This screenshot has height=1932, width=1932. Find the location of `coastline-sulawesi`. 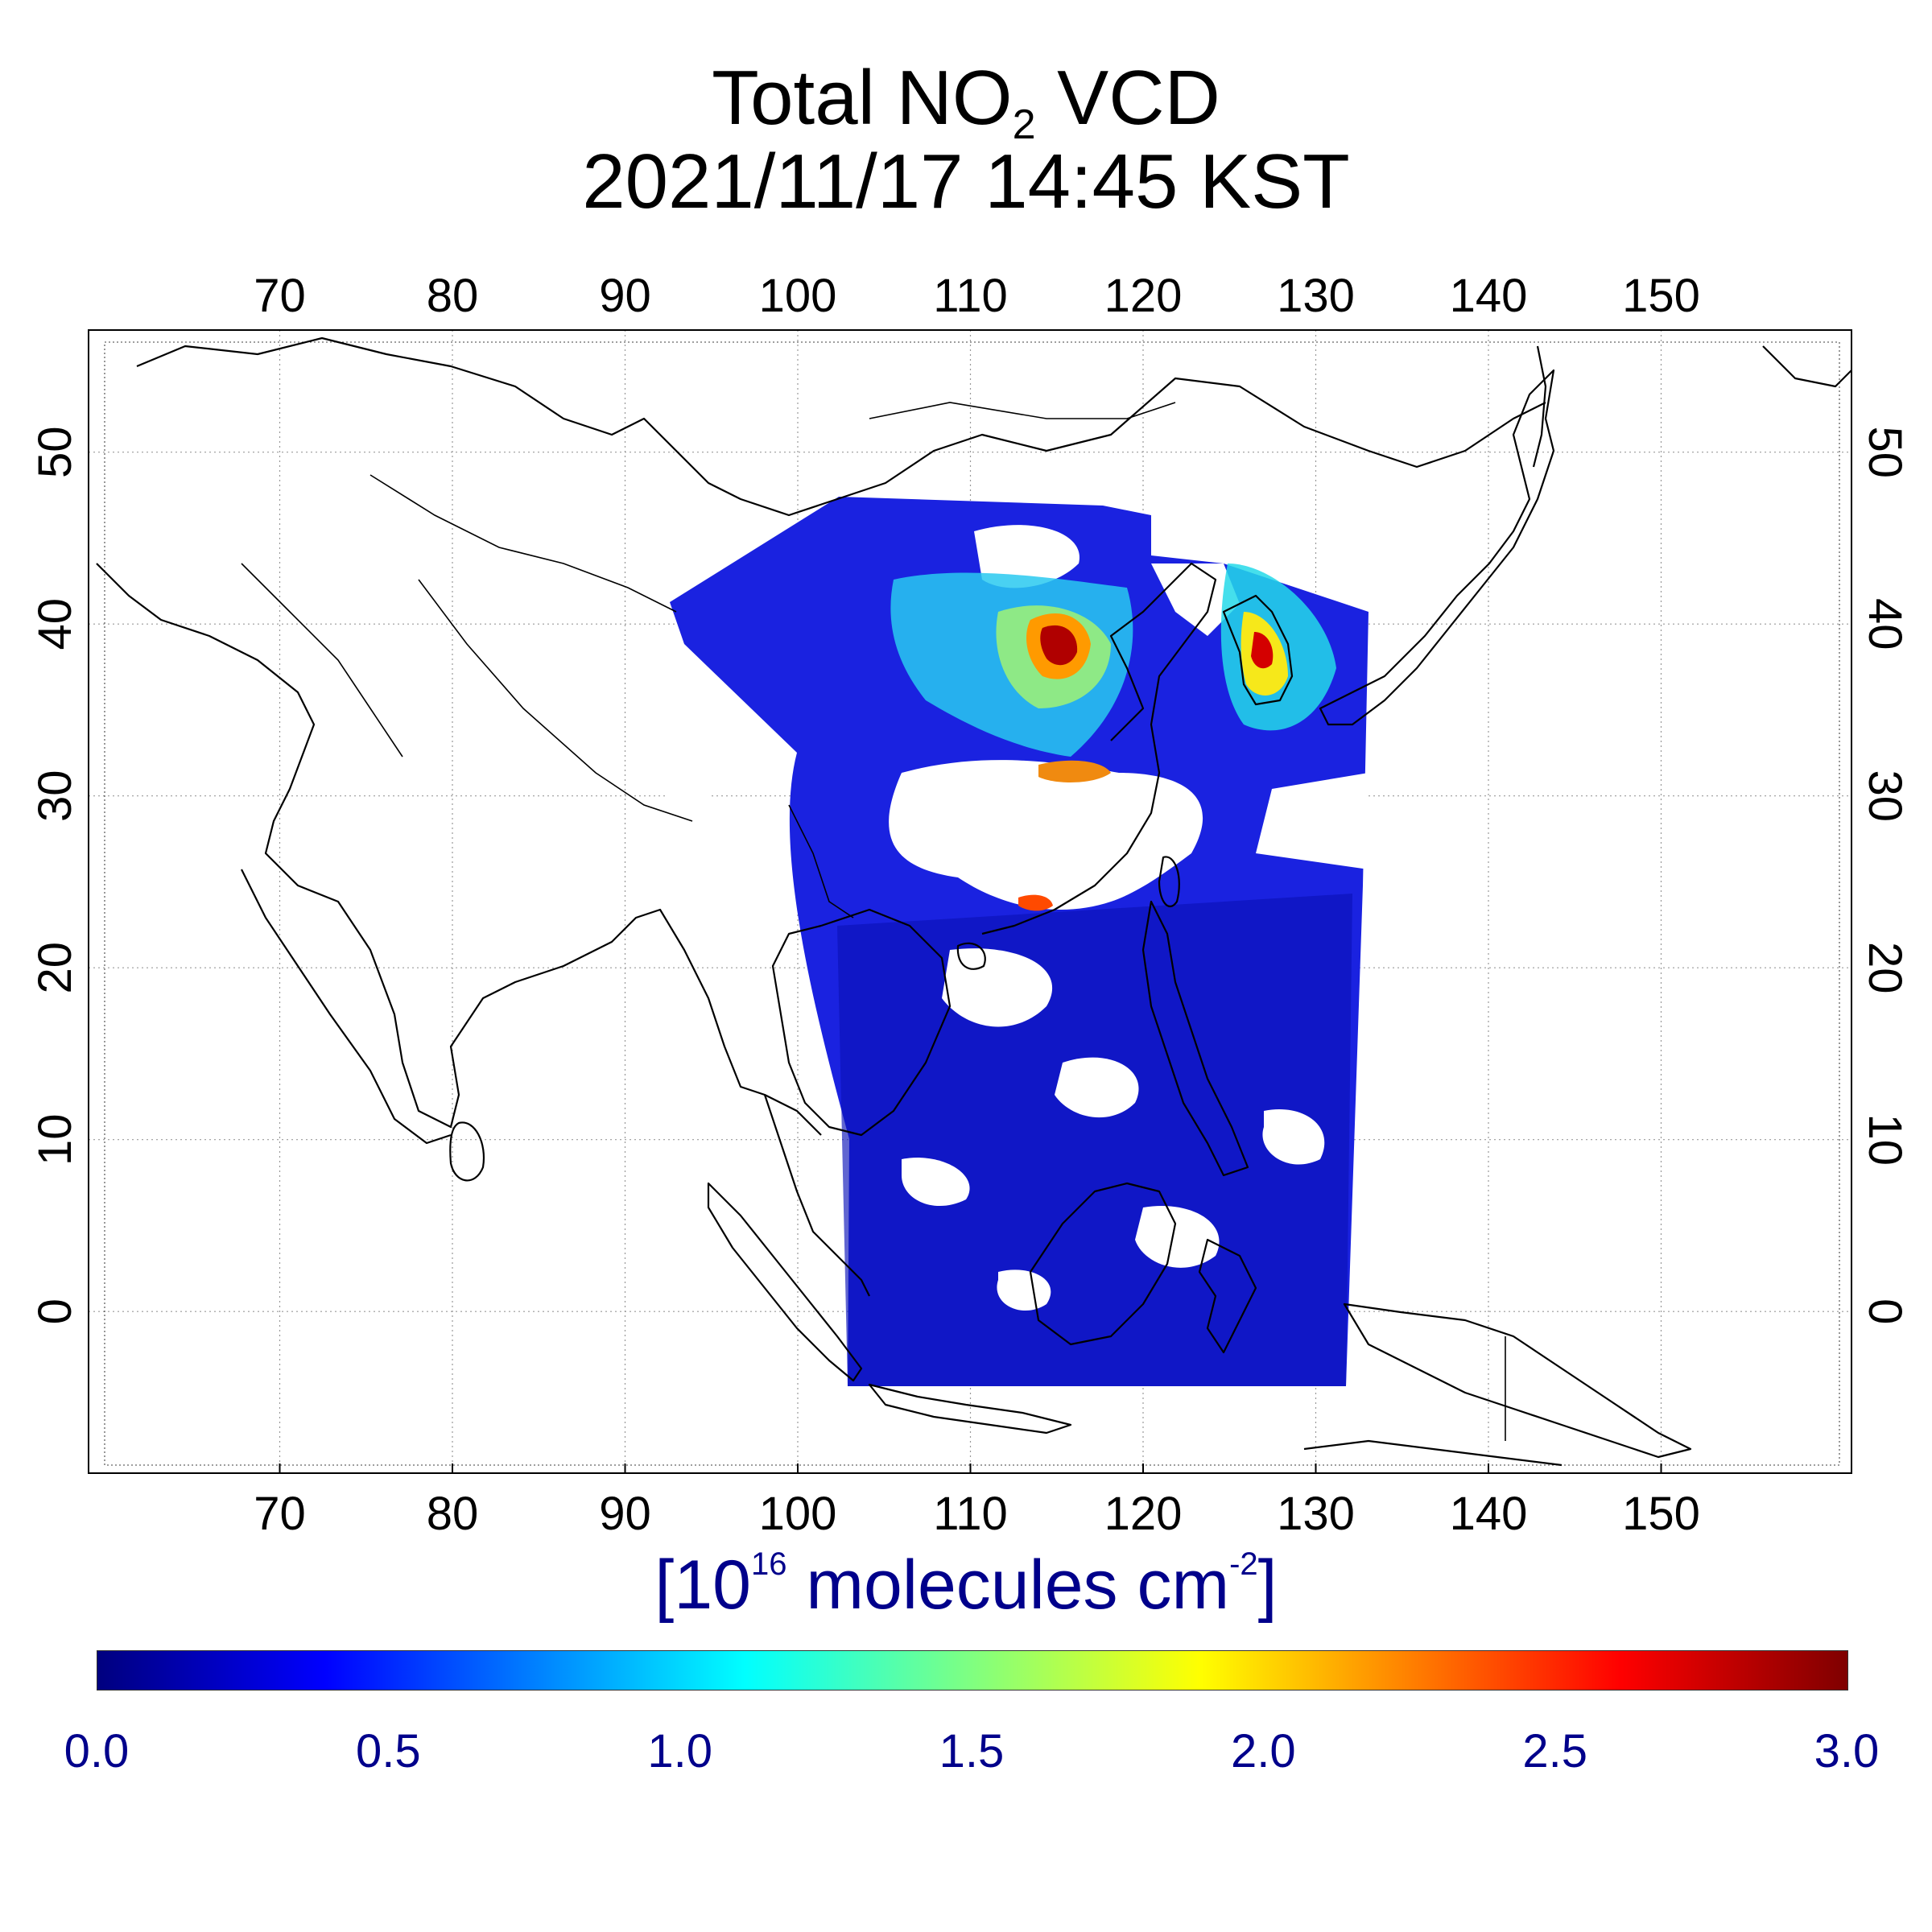

coastline-sulawesi is located at coordinates (1227, 1296).